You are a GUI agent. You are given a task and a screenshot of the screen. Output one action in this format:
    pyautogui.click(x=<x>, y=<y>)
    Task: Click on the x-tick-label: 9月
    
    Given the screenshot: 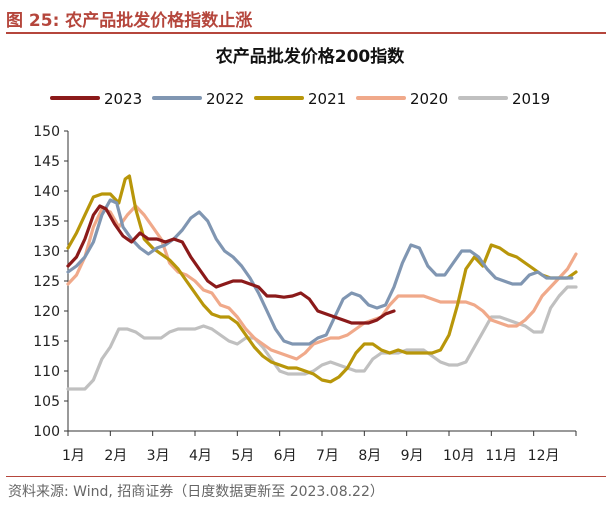 What is the action you would take?
    pyautogui.click(x=412, y=456)
    